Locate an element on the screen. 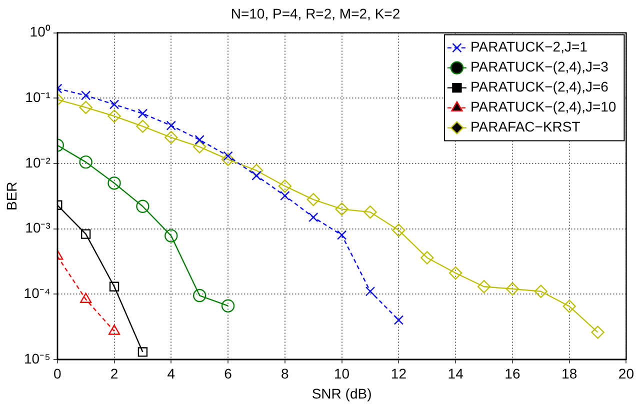 This screenshot has height=405, width=637. x-tick-label: 12 is located at coordinates (398, 374).